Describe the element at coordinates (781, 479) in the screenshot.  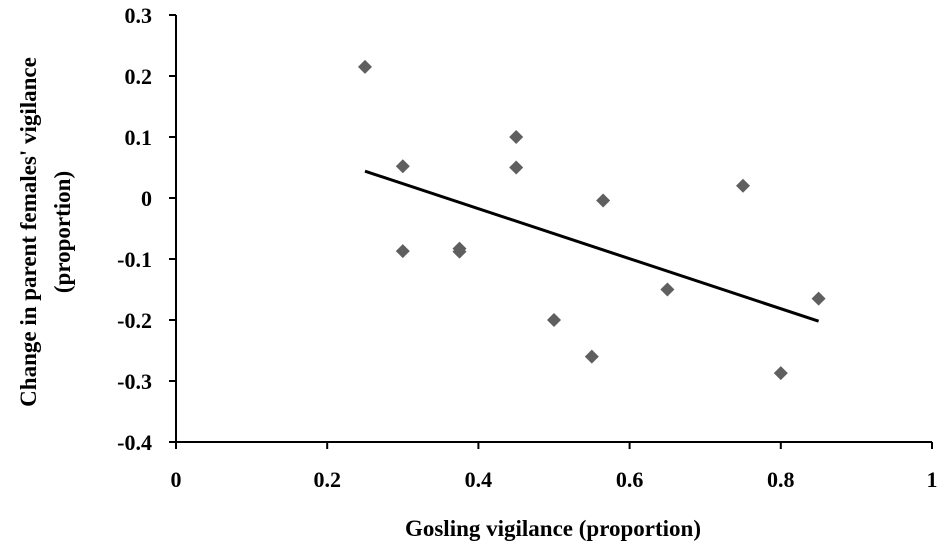
I see `x-tick-label: 0.8` at that location.